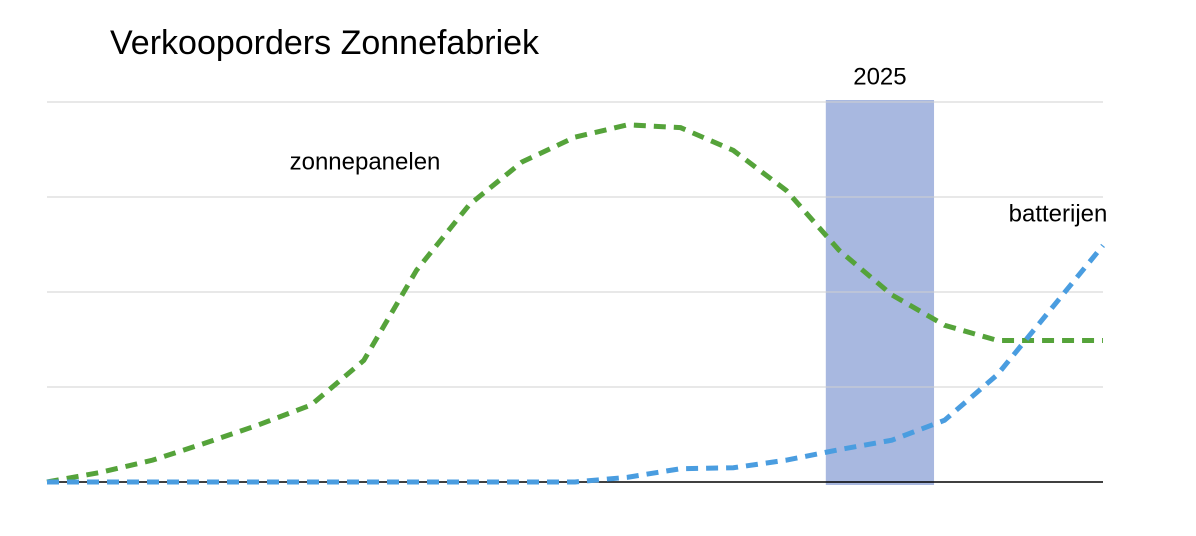 This screenshot has height=536, width=1196. I want to click on series-label: batterijen, so click(1058, 213).